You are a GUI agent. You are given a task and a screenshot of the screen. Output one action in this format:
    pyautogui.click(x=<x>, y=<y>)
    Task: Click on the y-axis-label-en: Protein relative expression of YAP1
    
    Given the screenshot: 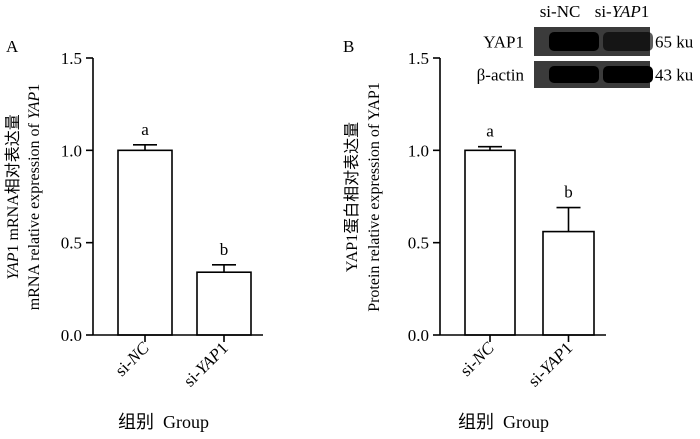 What is the action you would take?
    pyautogui.click(x=374, y=197)
    